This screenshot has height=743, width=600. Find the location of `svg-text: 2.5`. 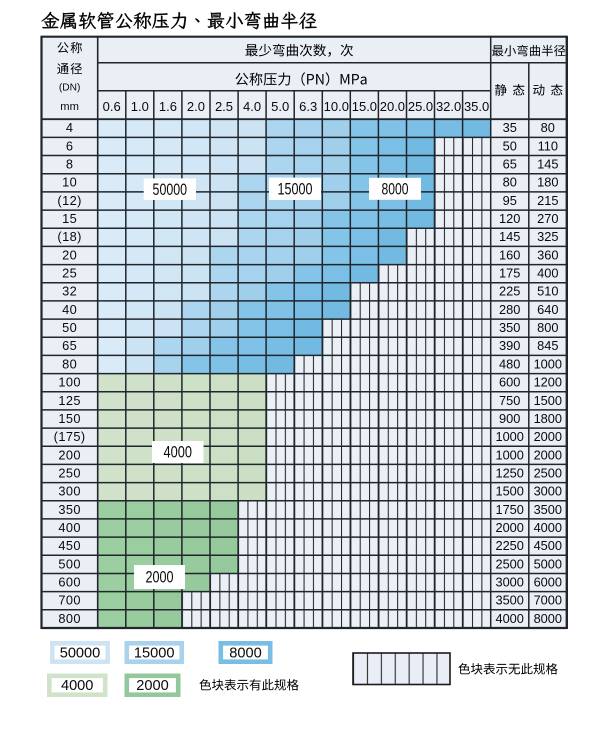

svg-text: 2.5 is located at coordinates (224, 106).